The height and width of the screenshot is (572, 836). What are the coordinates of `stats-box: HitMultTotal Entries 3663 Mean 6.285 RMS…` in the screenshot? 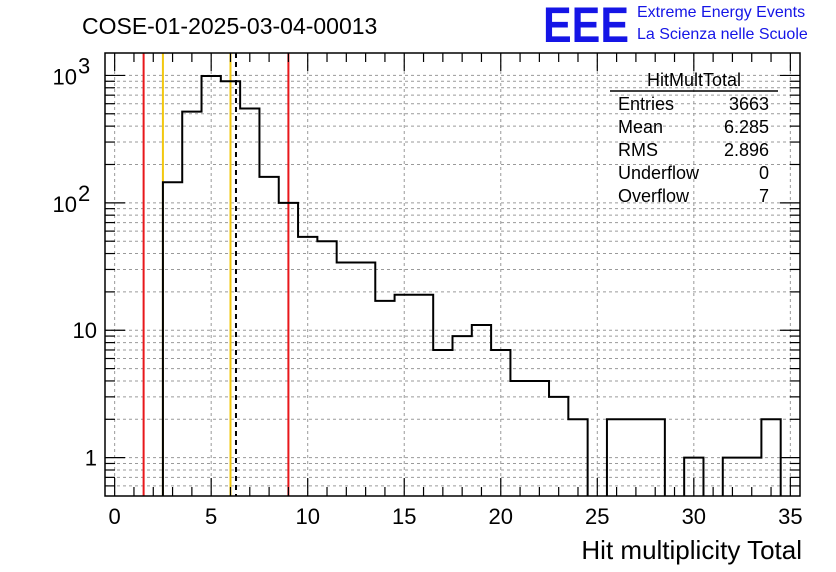 It's located at (694, 138).